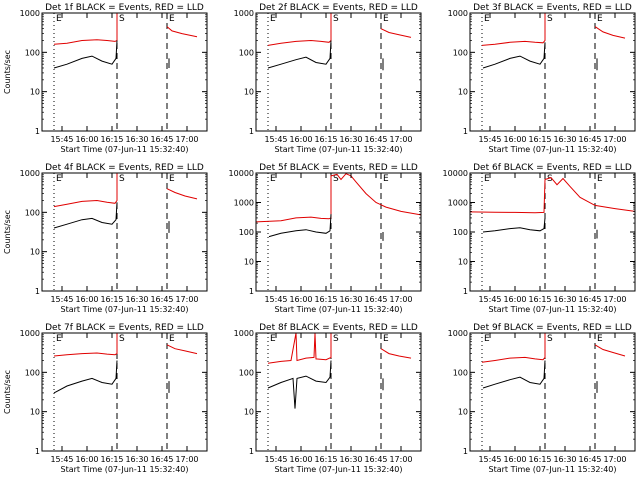 The image size is (640, 484). I want to click on chart-title: Det 4f BLACK = Events, RED = LLD, so click(124, 168).